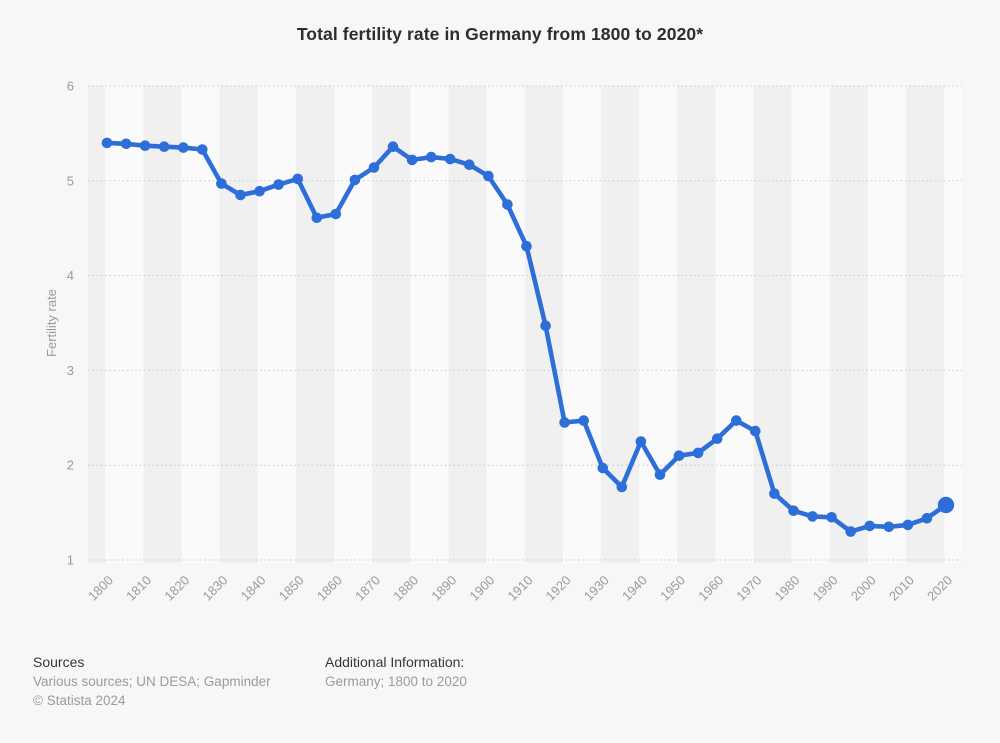 The height and width of the screenshot is (743, 1000). Describe the element at coordinates (596, 588) in the screenshot. I see `svg-text: 1930` at that location.